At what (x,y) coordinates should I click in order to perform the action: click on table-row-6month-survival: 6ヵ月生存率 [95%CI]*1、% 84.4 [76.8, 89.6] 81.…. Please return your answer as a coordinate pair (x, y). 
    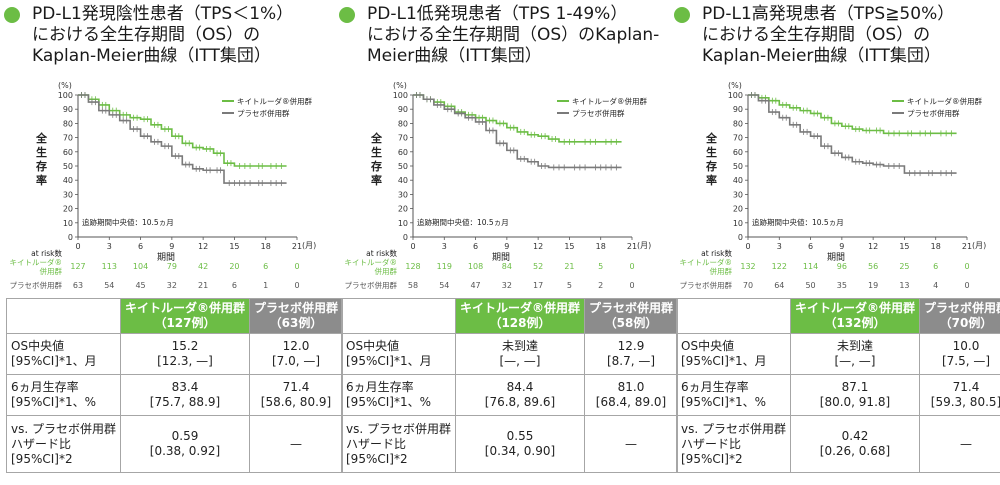
    Looking at the image, I should click on (510, 395).